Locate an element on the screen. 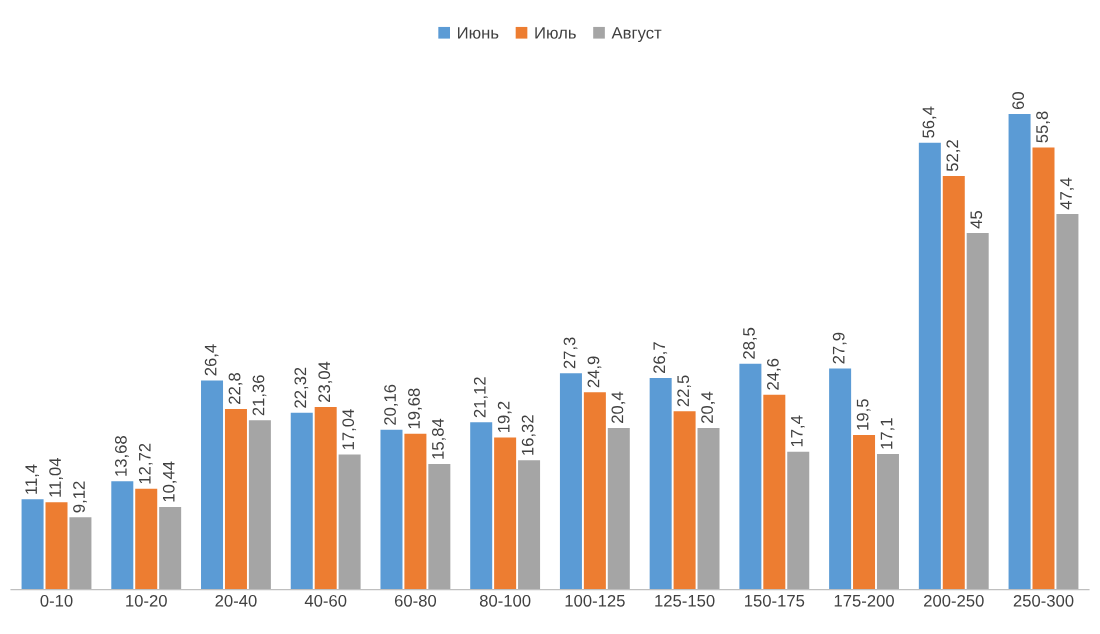 This screenshot has width=1100, height=634. x-tick-label: 60-80 is located at coordinates (415, 600).